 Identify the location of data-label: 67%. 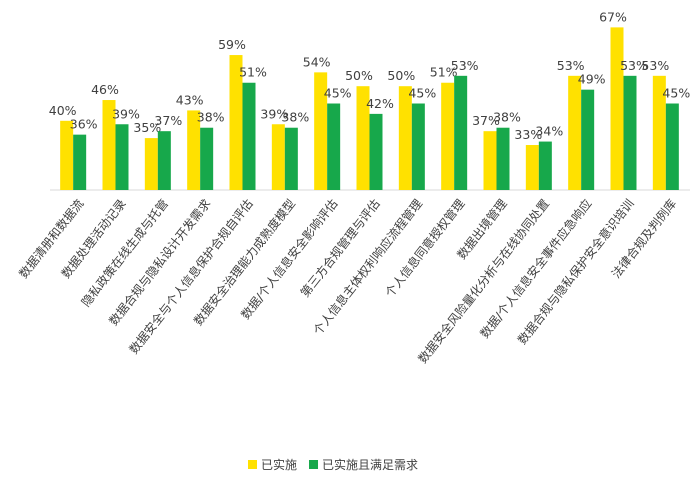
(613, 16).